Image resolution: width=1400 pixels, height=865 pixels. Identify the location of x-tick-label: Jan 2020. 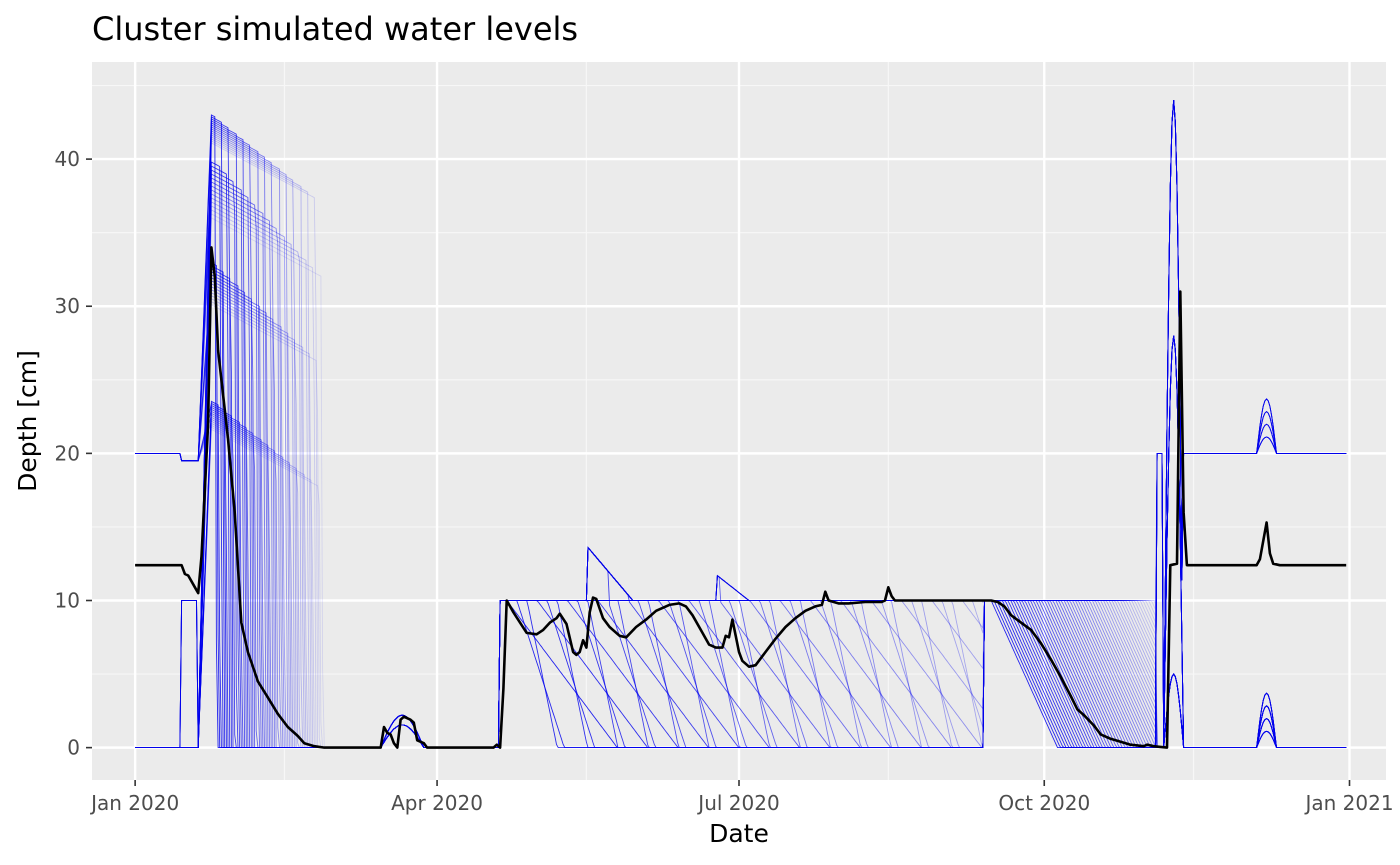
(134, 803).